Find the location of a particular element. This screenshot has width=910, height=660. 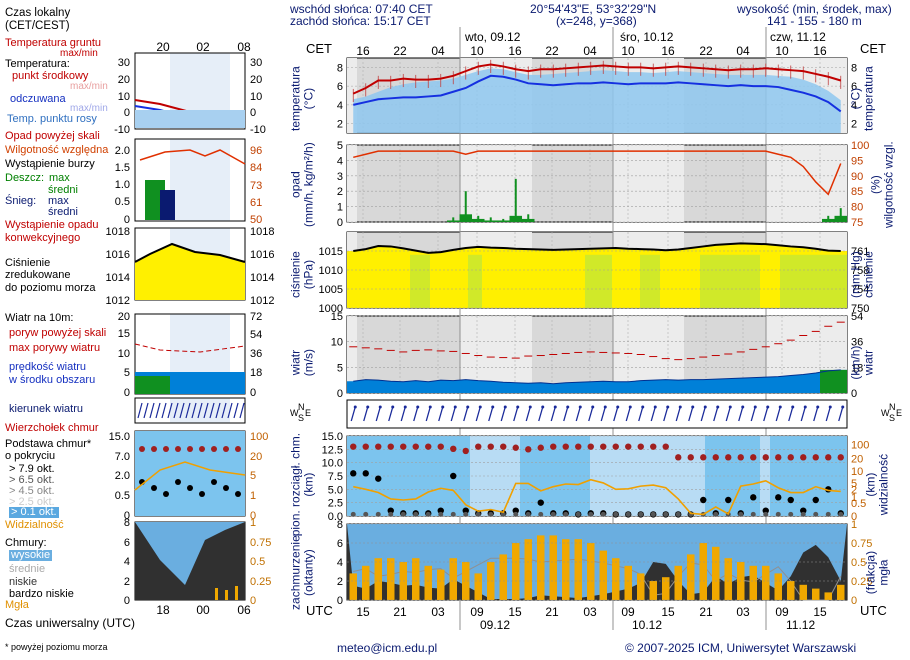

compass-w-right: W is located at coordinates (885, 413).